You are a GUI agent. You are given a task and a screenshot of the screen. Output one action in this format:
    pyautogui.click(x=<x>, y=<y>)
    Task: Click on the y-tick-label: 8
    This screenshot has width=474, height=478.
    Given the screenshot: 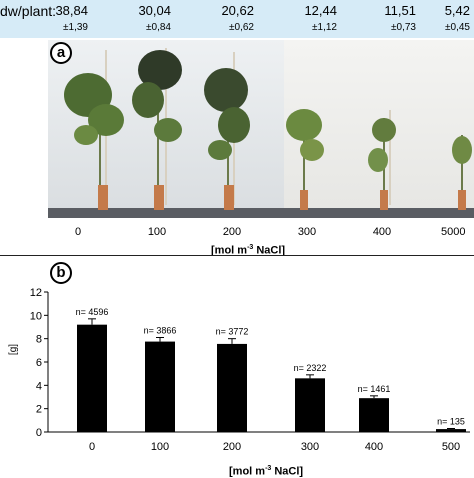 What is the action you would take?
    pyautogui.click(x=39, y=340)
    